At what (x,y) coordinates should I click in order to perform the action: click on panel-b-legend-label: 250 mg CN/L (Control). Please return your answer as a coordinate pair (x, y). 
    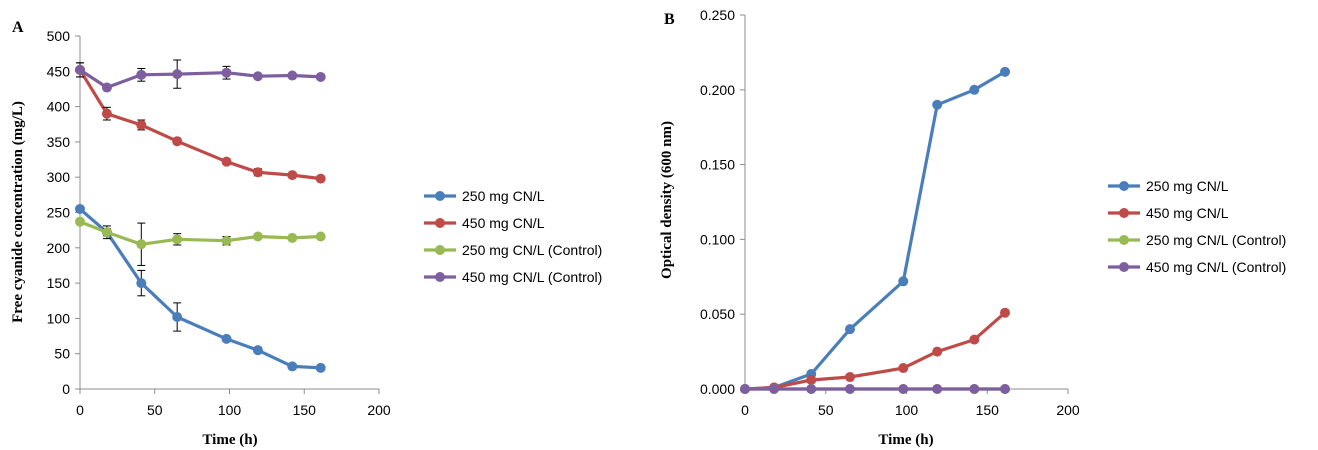
    Looking at the image, I should click on (1216, 240).